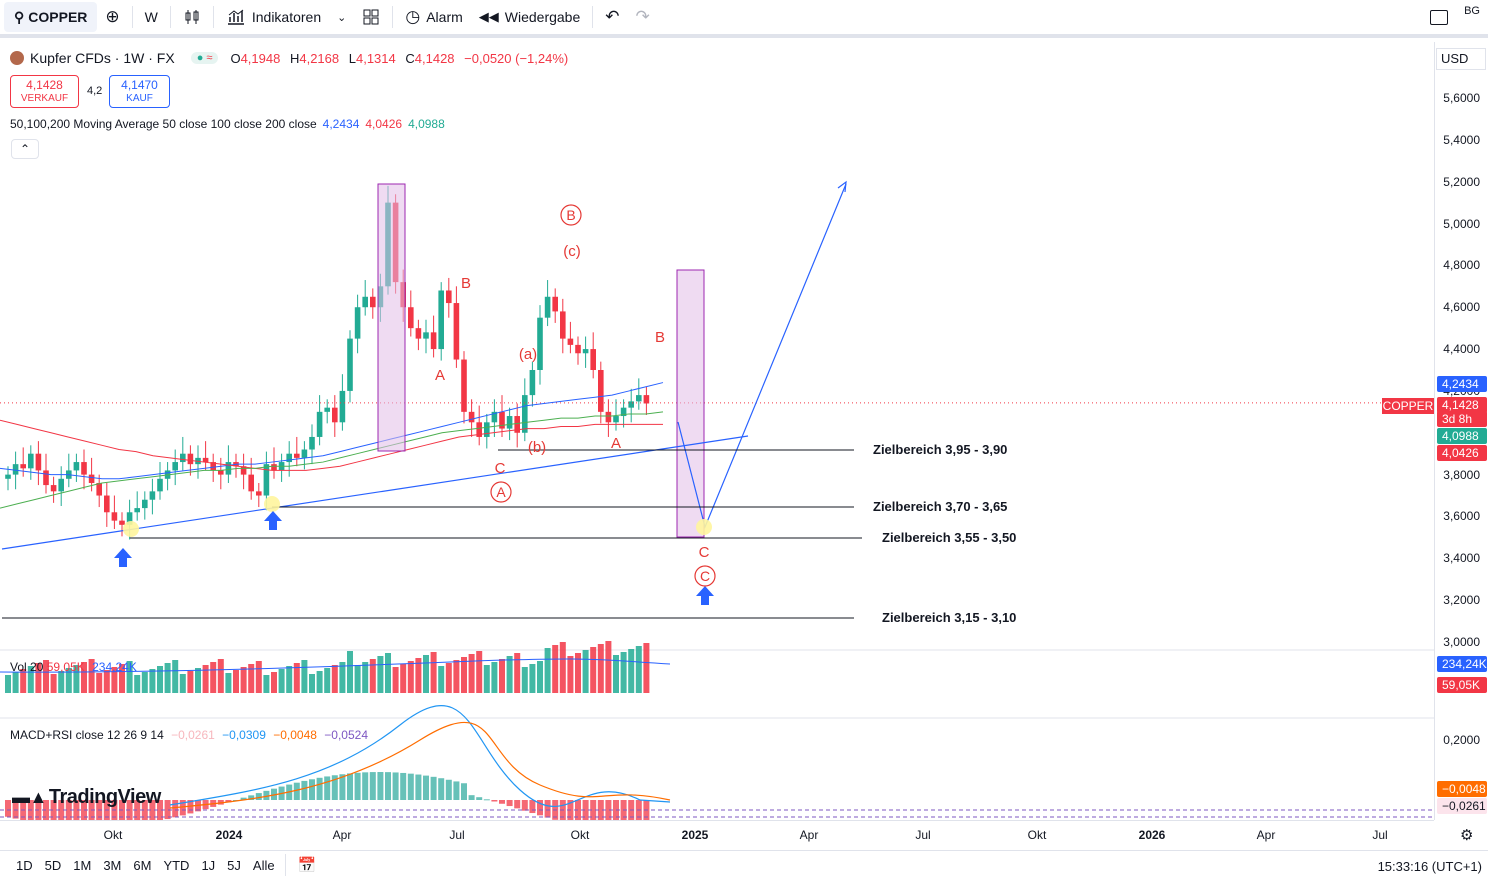  I want to click on calendar-icon: 📅, so click(307, 865).